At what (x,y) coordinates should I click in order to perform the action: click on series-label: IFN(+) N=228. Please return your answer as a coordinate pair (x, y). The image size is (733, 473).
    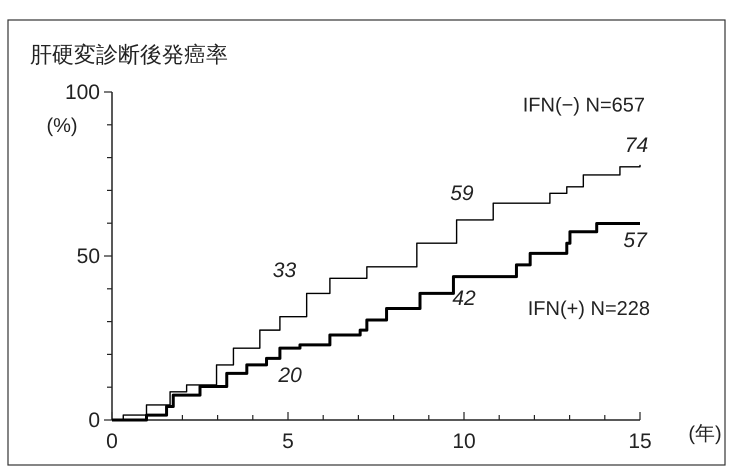
    Looking at the image, I should click on (589, 309).